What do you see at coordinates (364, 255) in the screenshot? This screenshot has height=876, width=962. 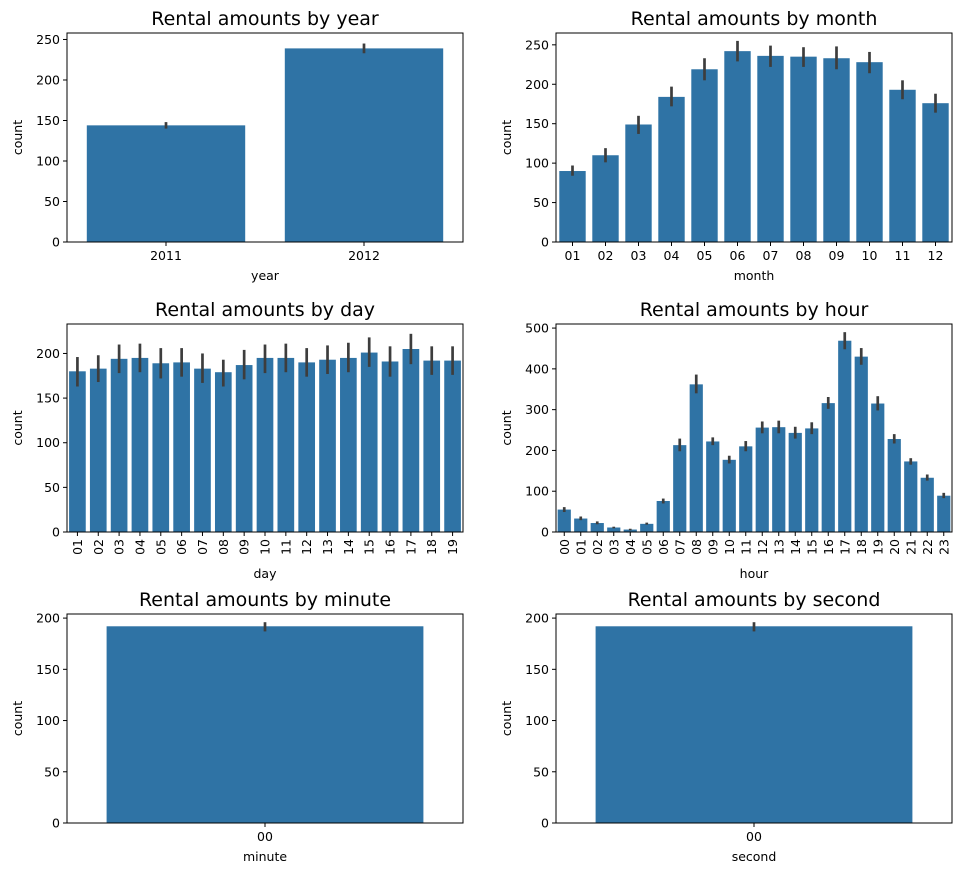 I see `x-tick-label: 2012` at bounding box center [364, 255].